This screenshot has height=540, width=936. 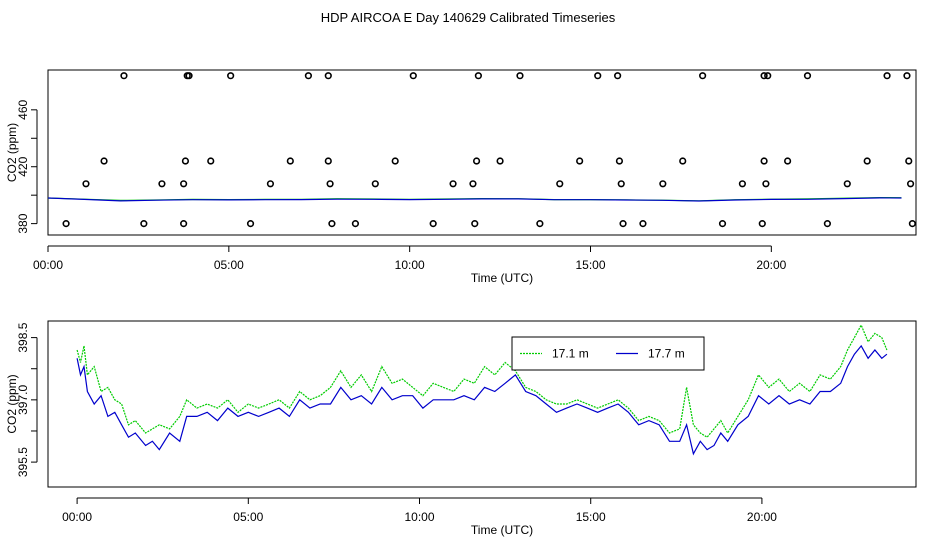 What do you see at coordinates (570, 354) in the screenshot?
I see `legend-label-0: 17.1 m` at bounding box center [570, 354].